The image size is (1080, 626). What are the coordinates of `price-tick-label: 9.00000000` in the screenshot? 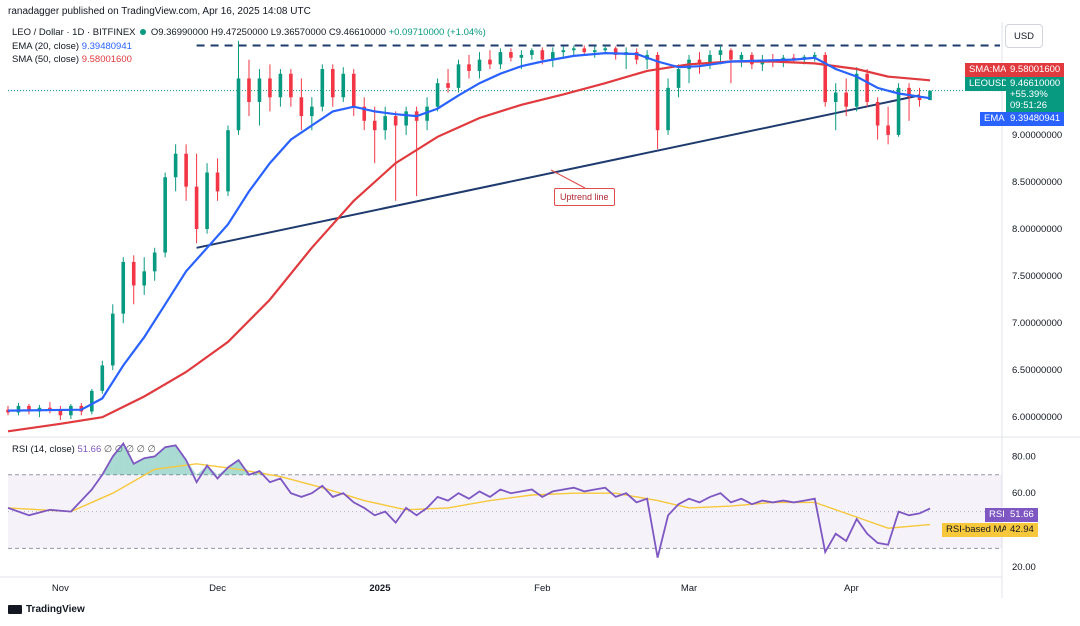 It's located at (1037, 135).